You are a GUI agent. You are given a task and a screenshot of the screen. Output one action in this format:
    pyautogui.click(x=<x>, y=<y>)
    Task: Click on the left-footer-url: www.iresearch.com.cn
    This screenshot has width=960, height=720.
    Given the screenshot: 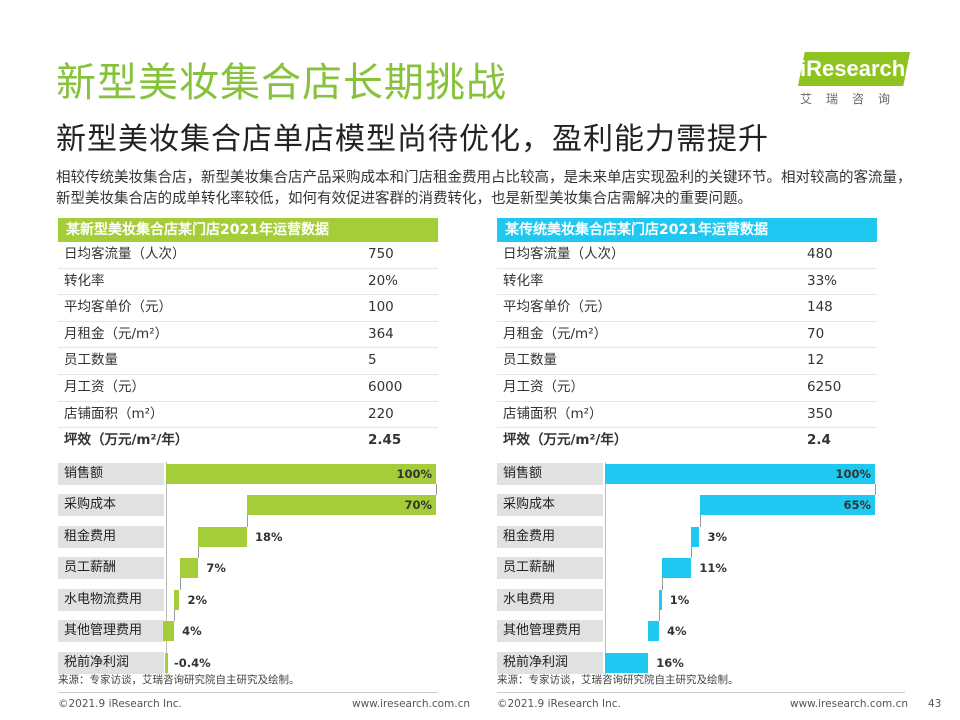 What is the action you would take?
    pyautogui.click(x=411, y=704)
    